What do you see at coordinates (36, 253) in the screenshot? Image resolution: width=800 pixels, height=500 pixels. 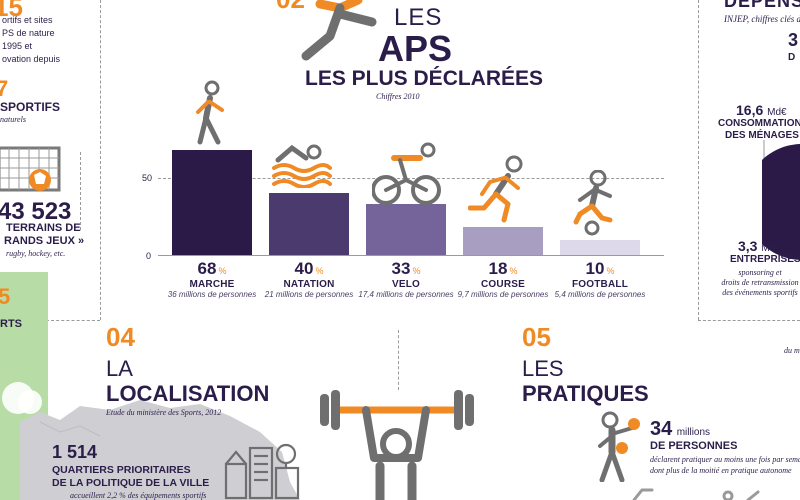 I see `left-grands-sub: rugby, hockey, etc.` at bounding box center [36, 253].